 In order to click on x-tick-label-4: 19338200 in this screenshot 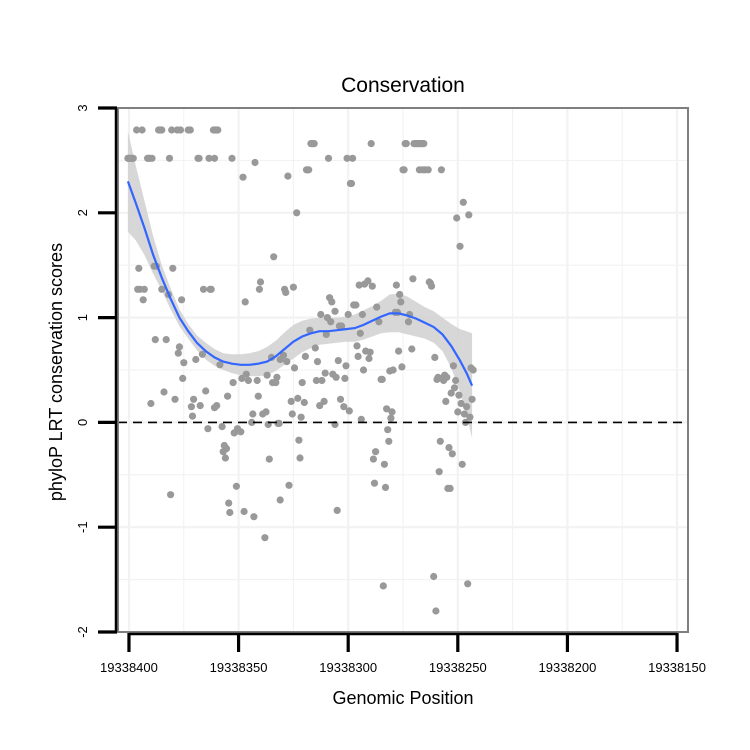, I will do `click(568, 667)`.